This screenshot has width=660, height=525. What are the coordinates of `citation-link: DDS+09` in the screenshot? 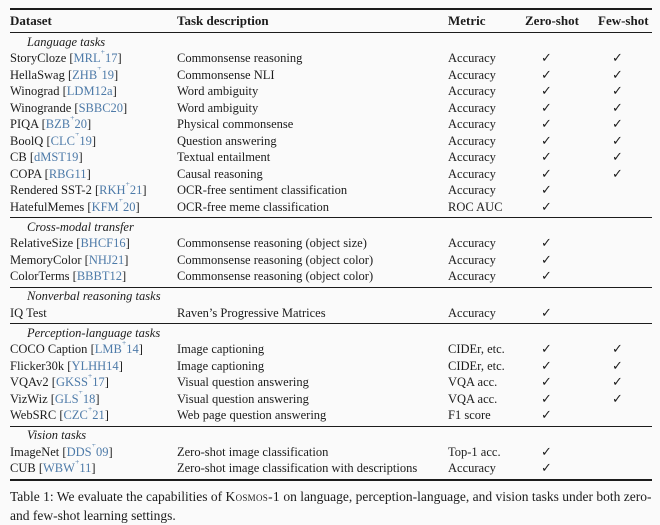 It's located at (87, 451).